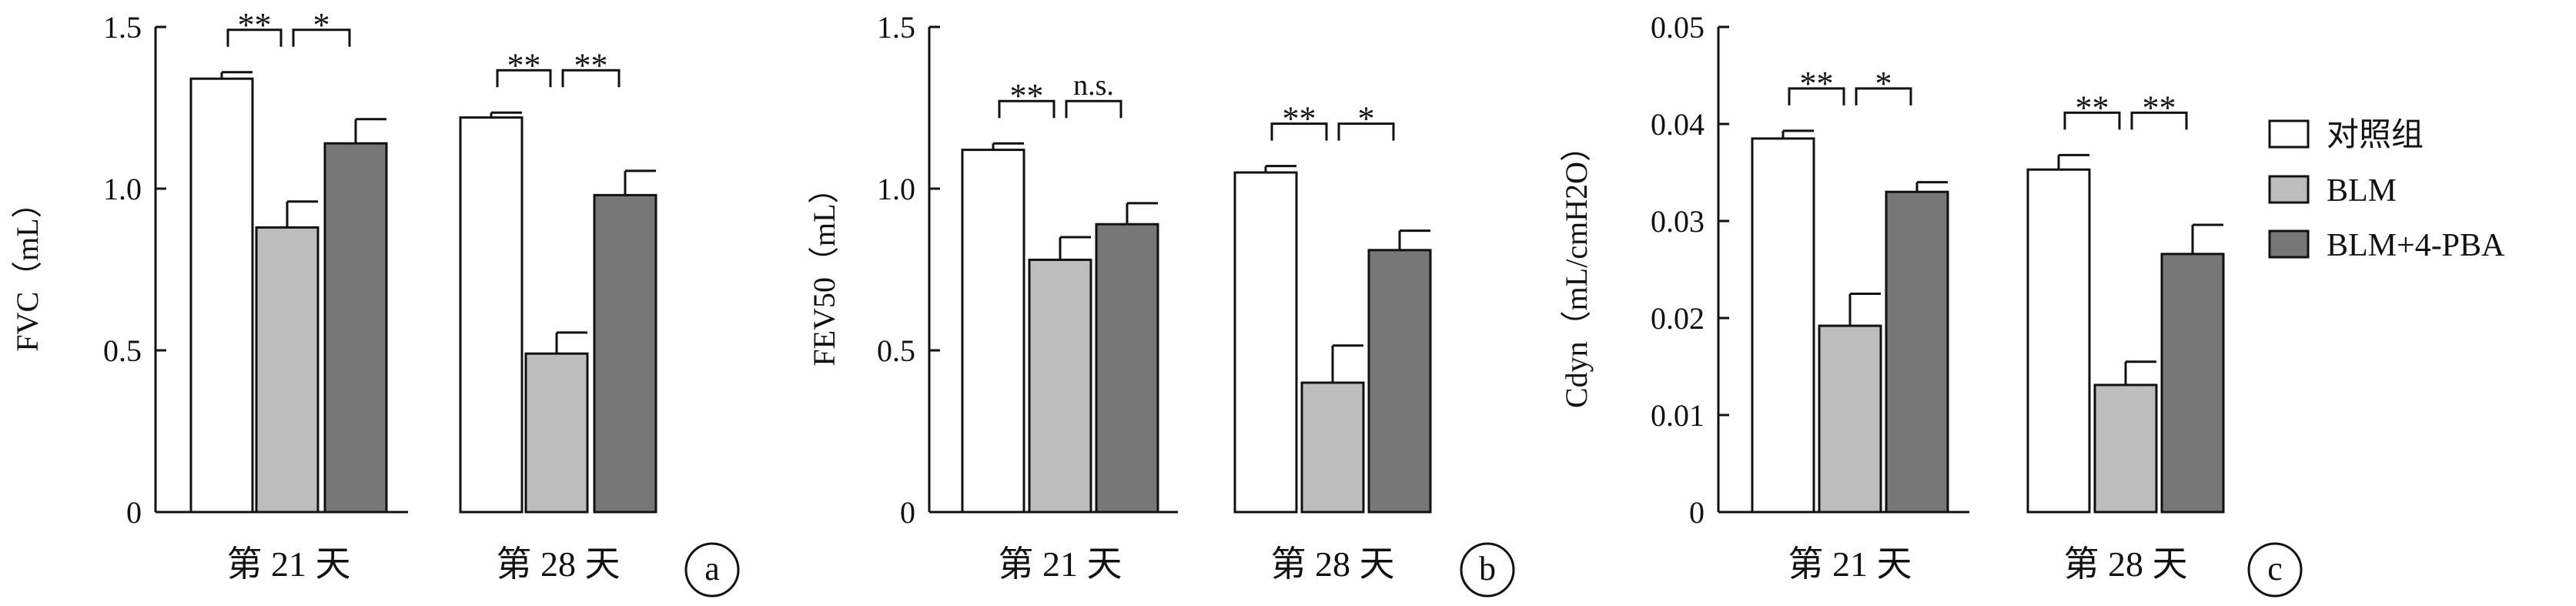 Image resolution: width=2576 pixels, height=606 pixels. Describe the element at coordinates (2416, 245) in the screenshot. I see `legend-label: BLM+4-PBA` at that location.